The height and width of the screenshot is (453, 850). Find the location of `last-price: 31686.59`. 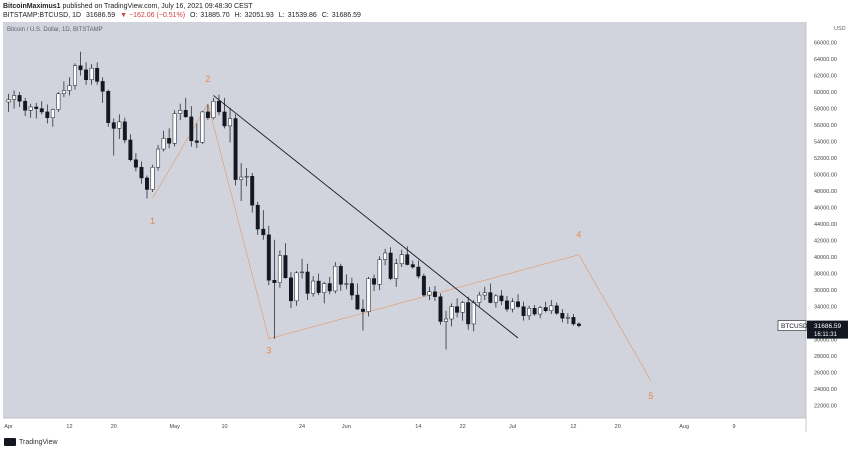

last-price: 31686.59 is located at coordinates (101, 15).